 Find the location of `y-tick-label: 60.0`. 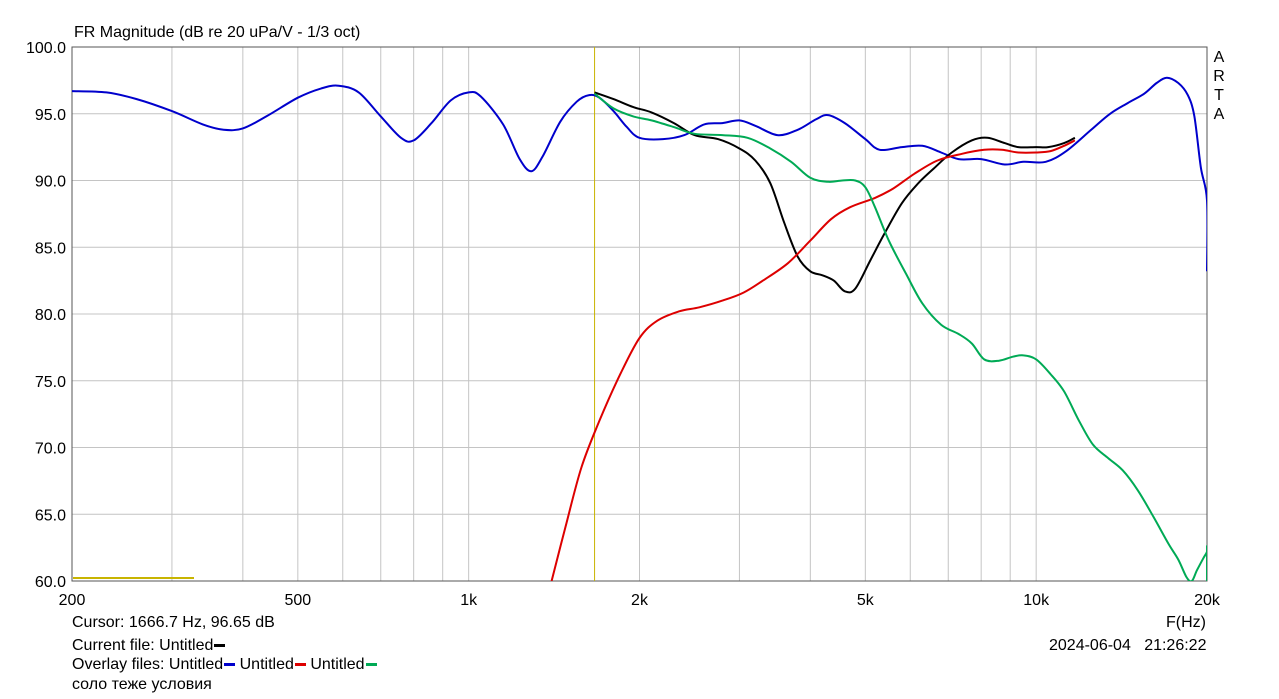

y-tick-label: 60.0 is located at coordinates (50, 582).